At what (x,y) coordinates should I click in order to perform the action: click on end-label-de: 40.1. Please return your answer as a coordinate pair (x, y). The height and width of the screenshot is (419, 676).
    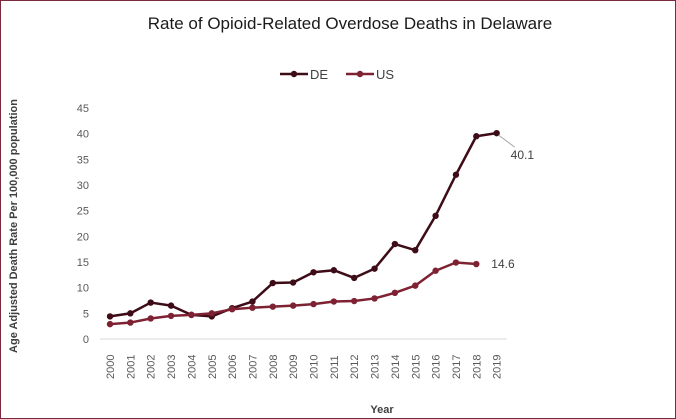
    Looking at the image, I should click on (523, 155).